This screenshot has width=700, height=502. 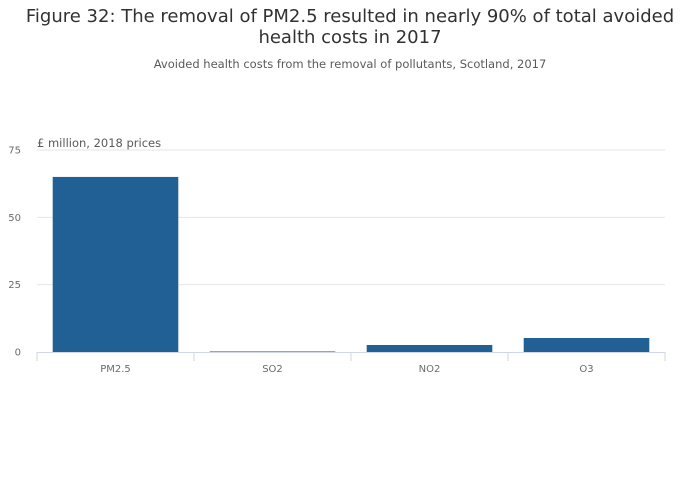 What do you see at coordinates (115, 369) in the screenshot?
I see `x-tick-label: PM2.5` at bounding box center [115, 369].